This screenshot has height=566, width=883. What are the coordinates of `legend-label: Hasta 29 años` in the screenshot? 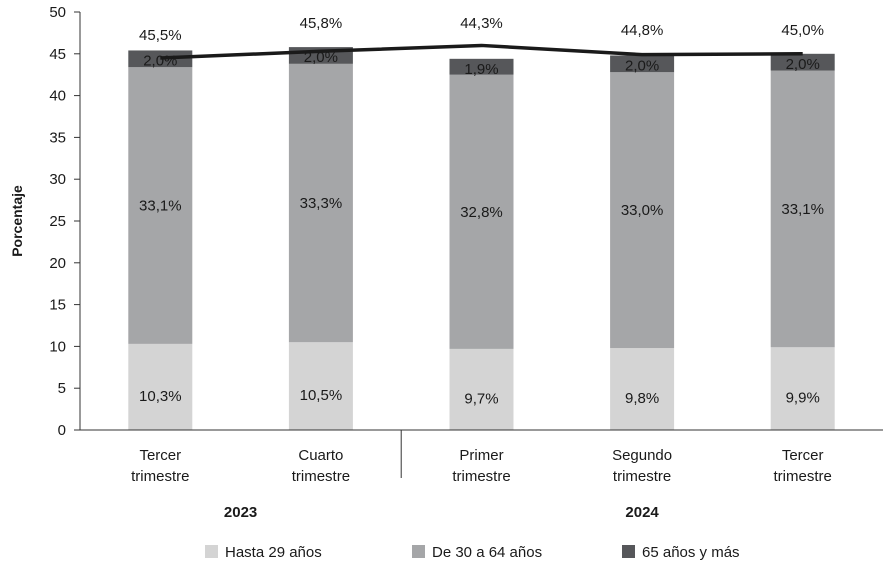 It's located at (273, 552).